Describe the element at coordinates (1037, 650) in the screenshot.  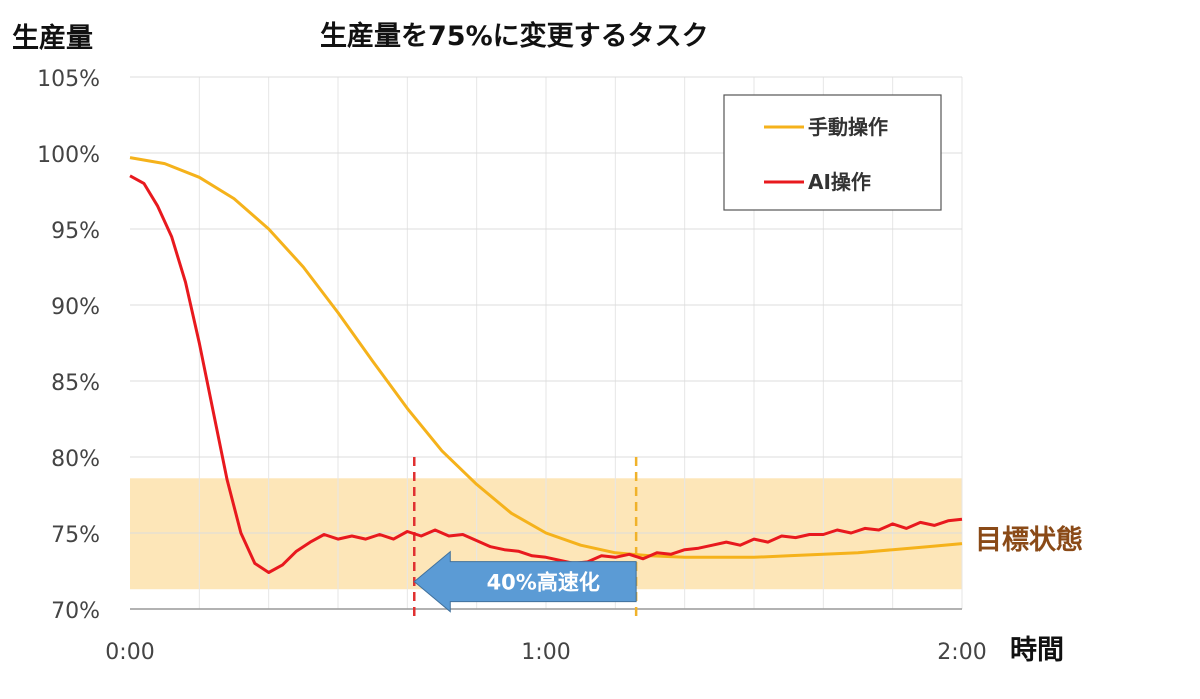
I see `x-axis-title: 時間` at that location.